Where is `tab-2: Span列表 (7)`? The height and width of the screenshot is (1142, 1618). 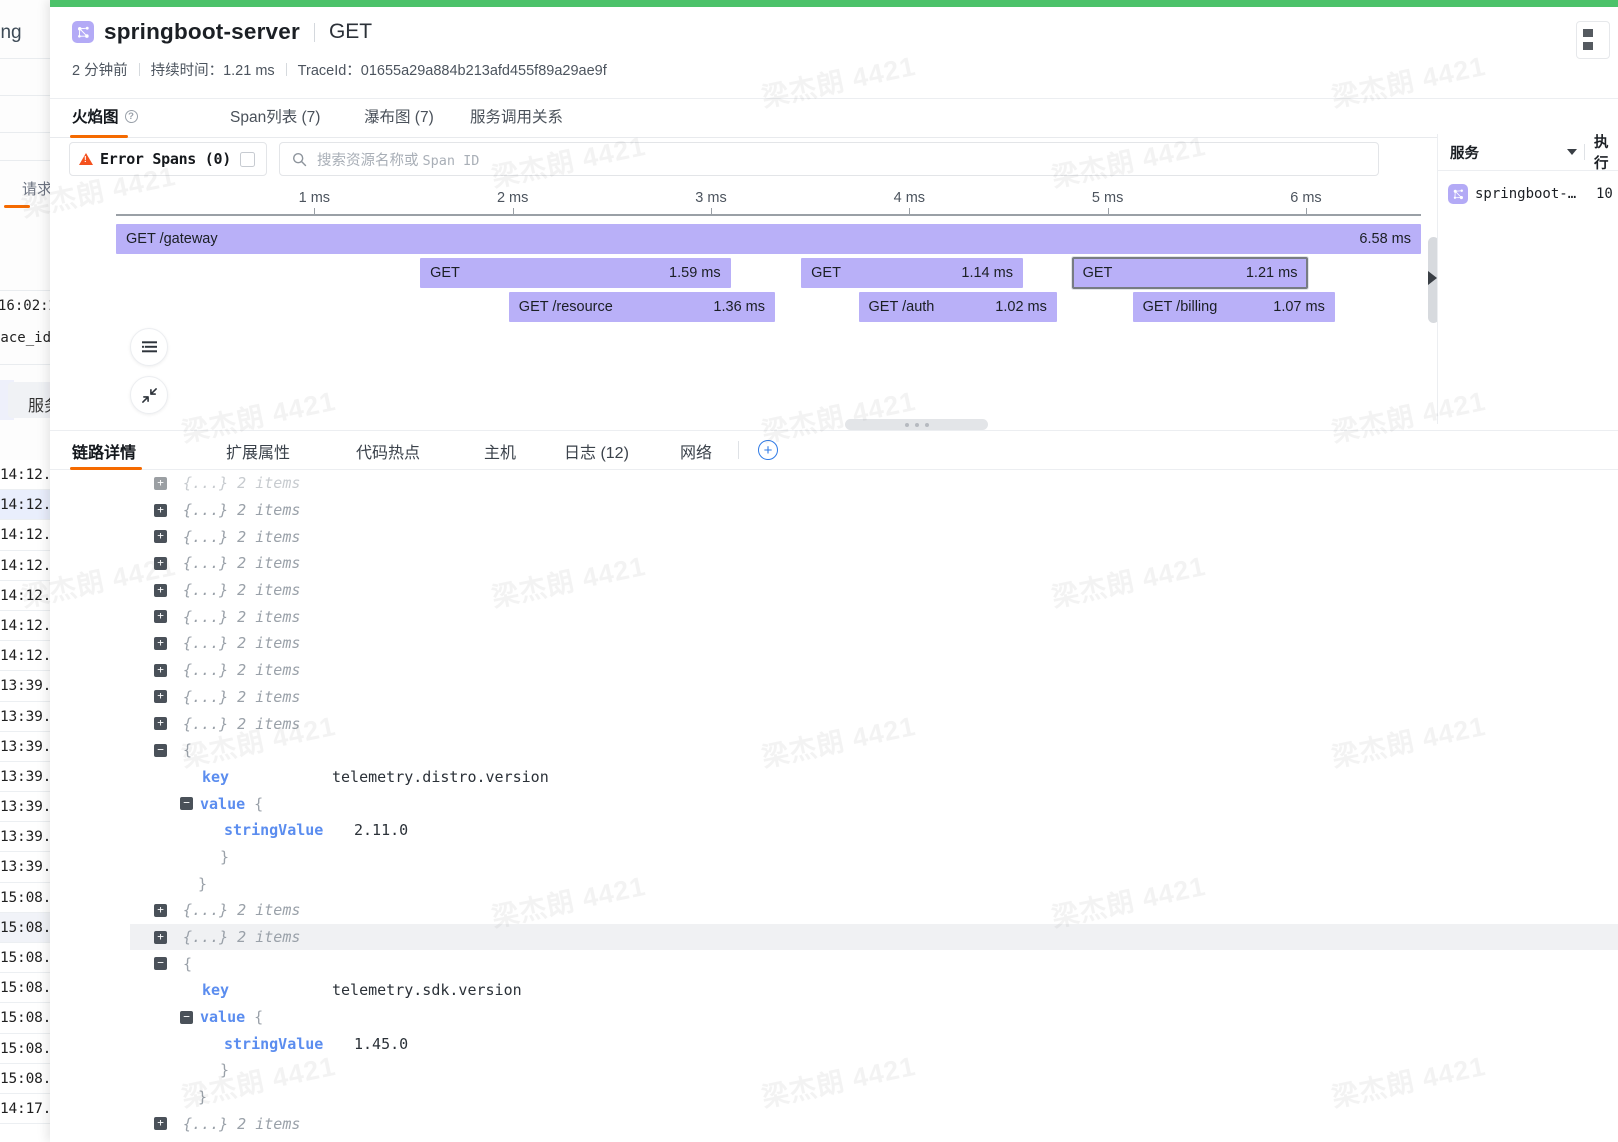
tab-2: Span列表 (7) is located at coordinates (275, 116).